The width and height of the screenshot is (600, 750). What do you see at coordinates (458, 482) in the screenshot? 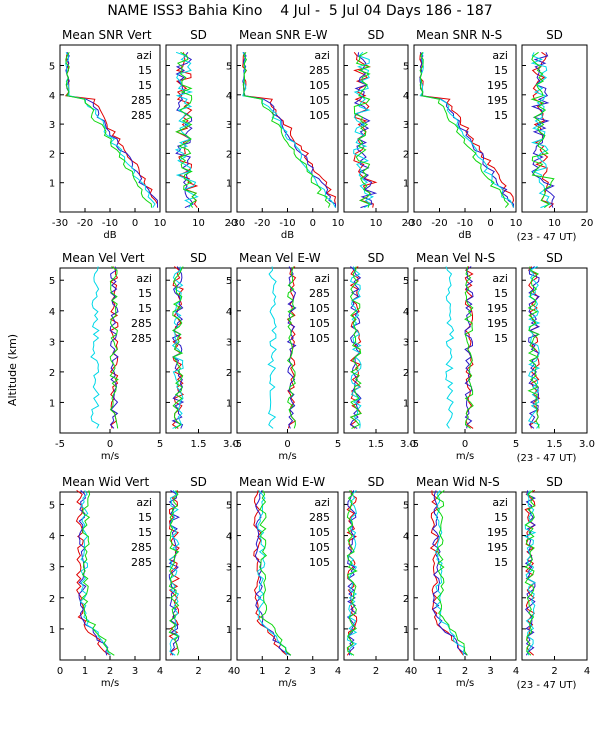
I see `mean-title: Mean Wid N-S` at bounding box center [458, 482].